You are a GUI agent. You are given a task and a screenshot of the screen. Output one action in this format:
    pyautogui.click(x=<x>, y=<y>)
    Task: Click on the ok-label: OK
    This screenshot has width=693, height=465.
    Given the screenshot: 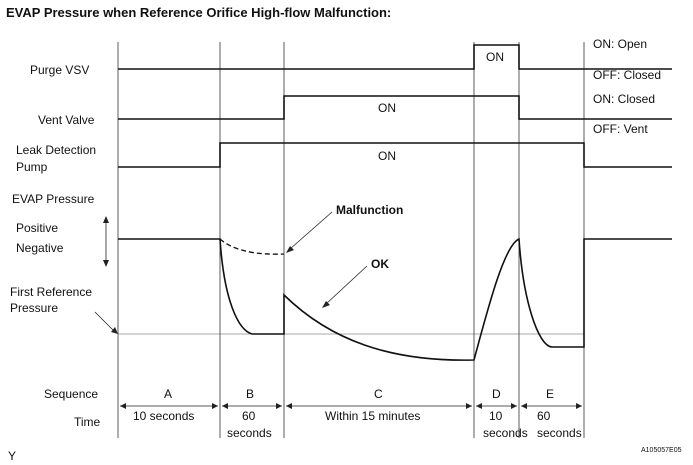 What is the action you would take?
    pyautogui.click(x=380, y=264)
    